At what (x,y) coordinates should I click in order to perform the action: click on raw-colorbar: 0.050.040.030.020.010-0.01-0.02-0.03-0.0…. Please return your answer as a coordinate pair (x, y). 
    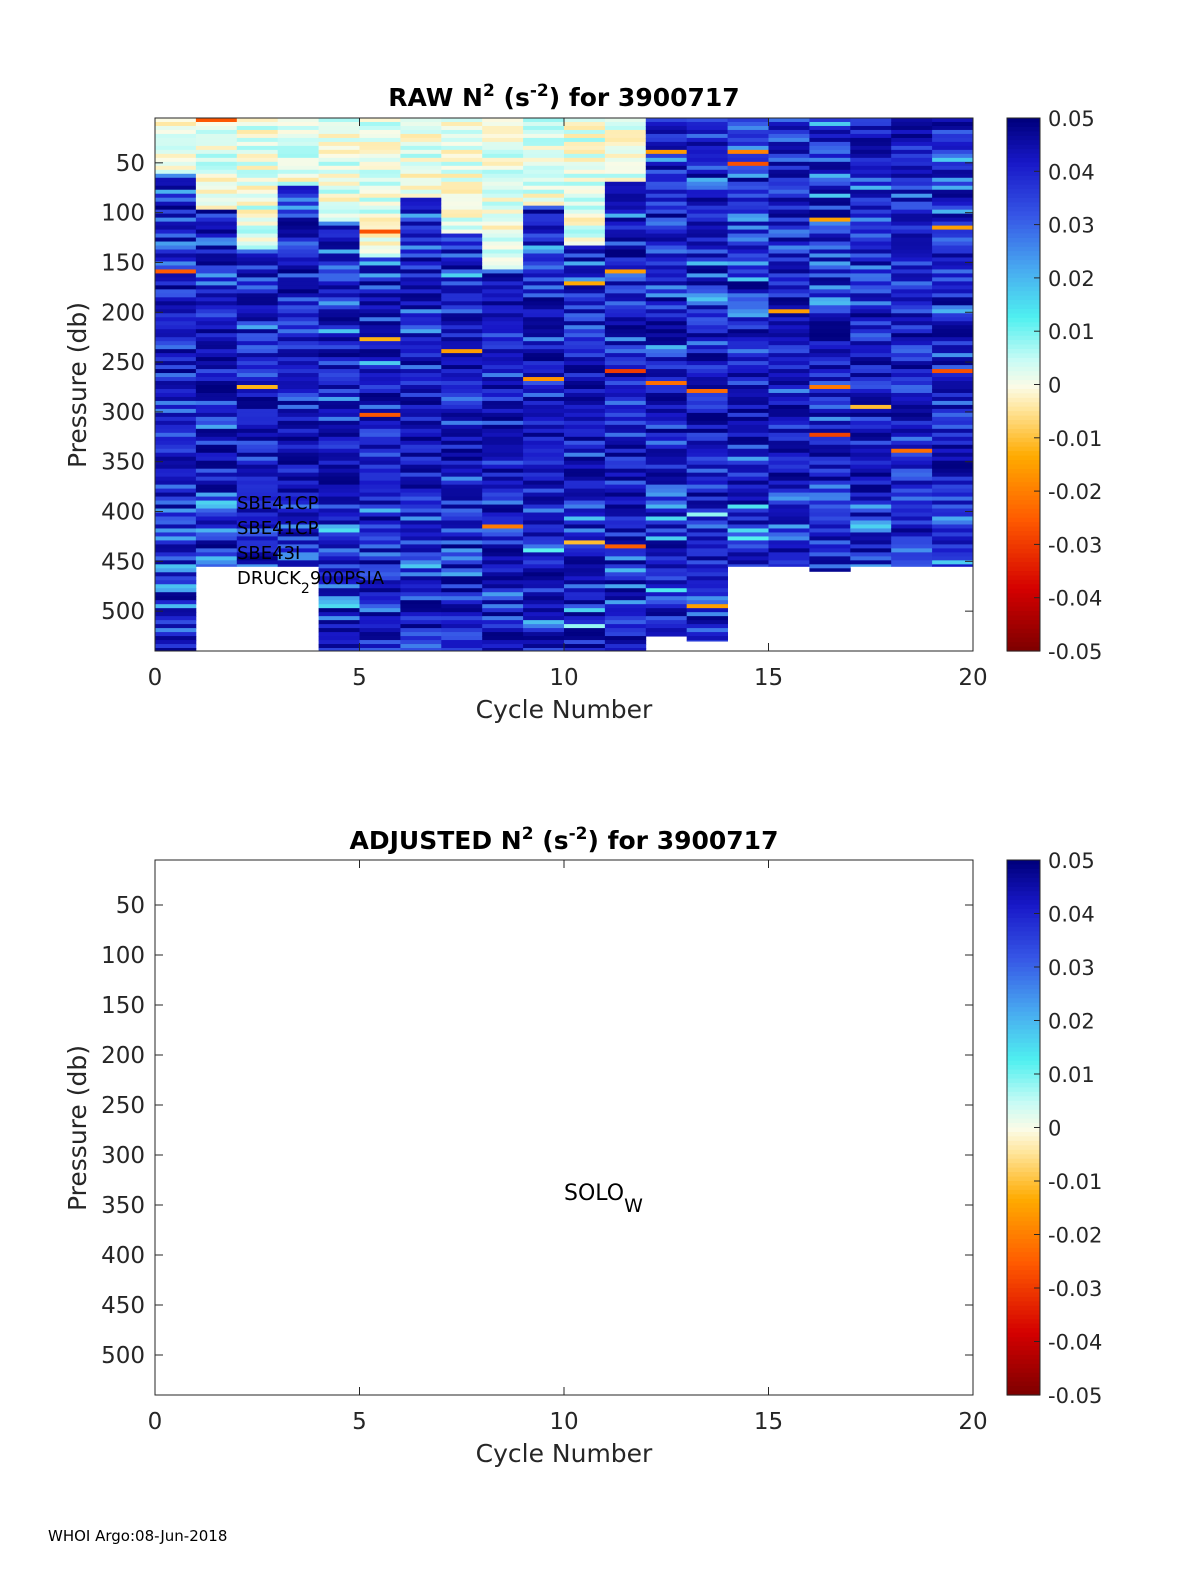
    Looking at the image, I should click on (1054, 385).